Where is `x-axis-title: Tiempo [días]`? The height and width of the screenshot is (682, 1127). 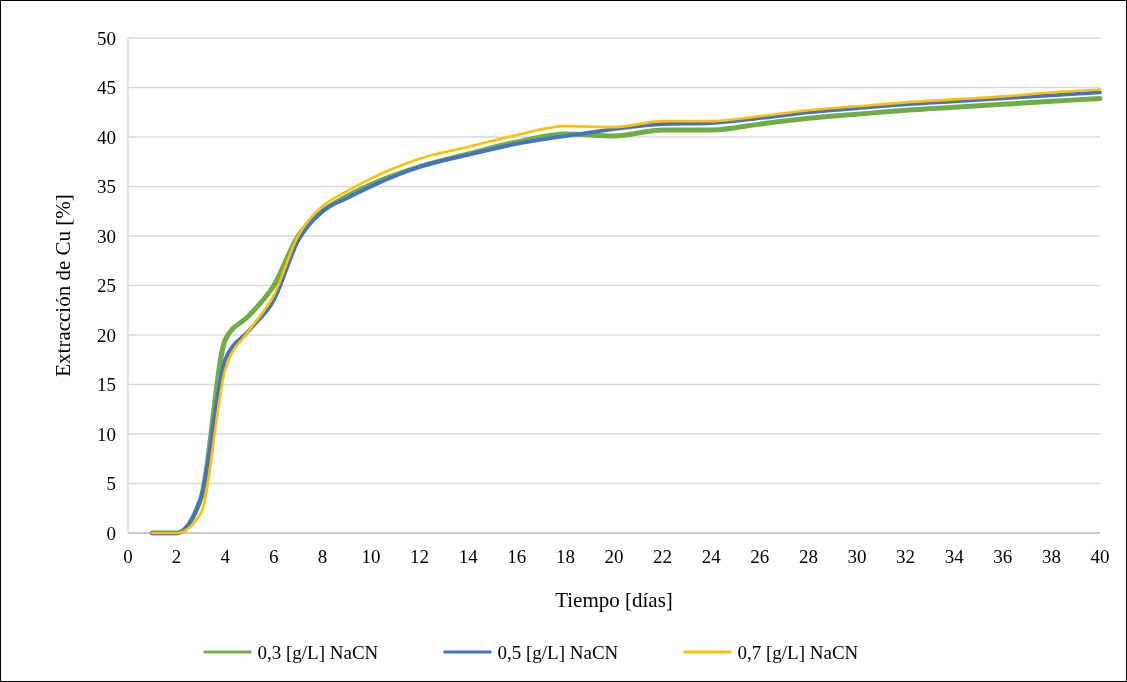 x-axis-title: Tiempo [días] is located at coordinates (614, 600).